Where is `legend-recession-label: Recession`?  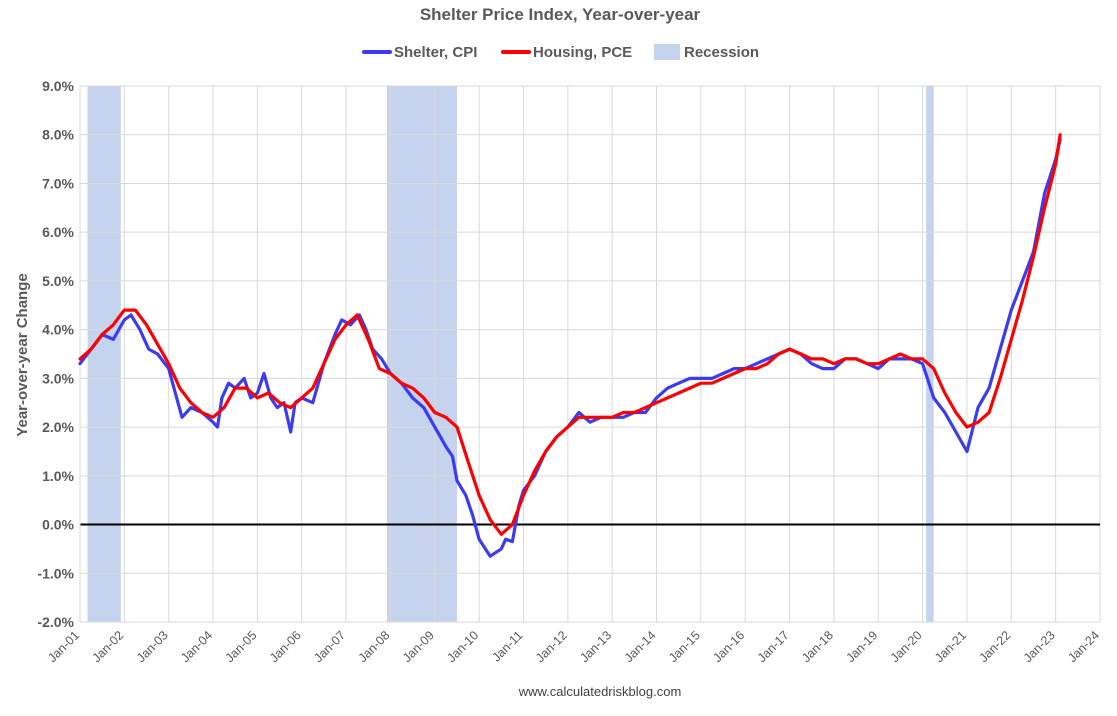
legend-recession-label: Recession is located at coordinates (721, 52).